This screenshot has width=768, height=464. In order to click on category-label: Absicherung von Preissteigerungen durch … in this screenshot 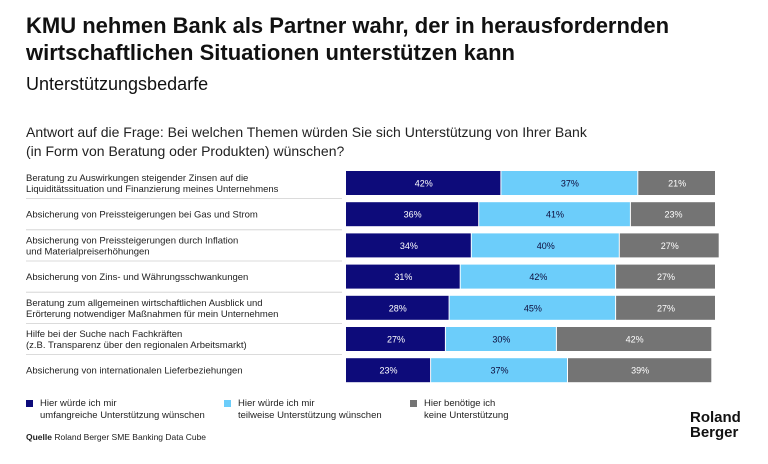, I will do `click(132, 246)`.